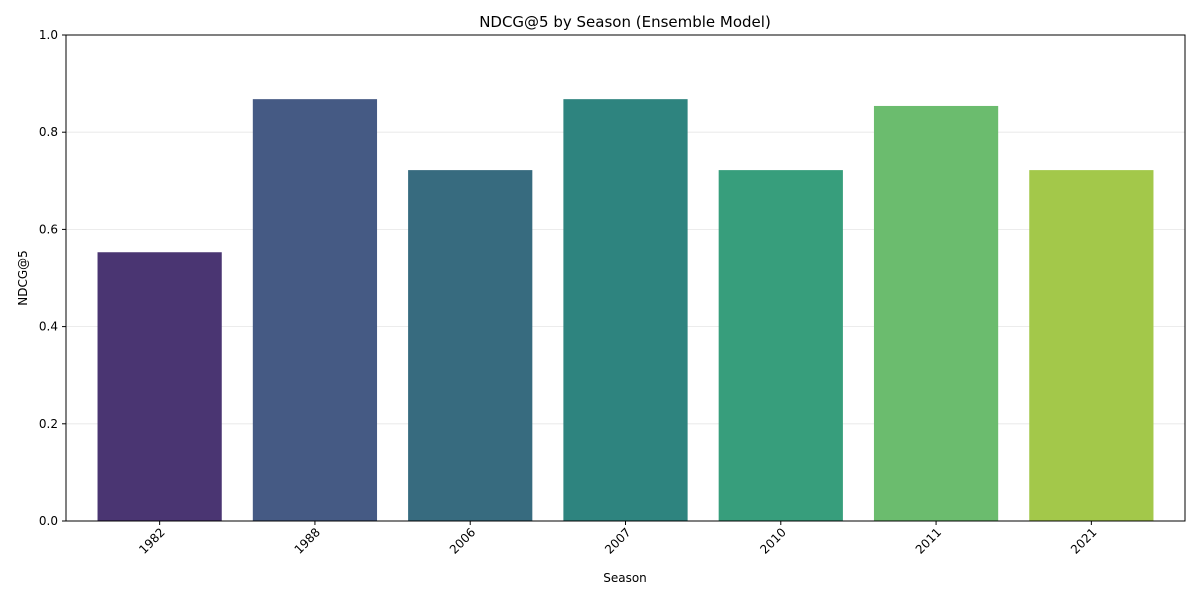 The height and width of the screenshot is (600, 1200). I want to click on y-tick-label: 0.6, so click(48, 229).